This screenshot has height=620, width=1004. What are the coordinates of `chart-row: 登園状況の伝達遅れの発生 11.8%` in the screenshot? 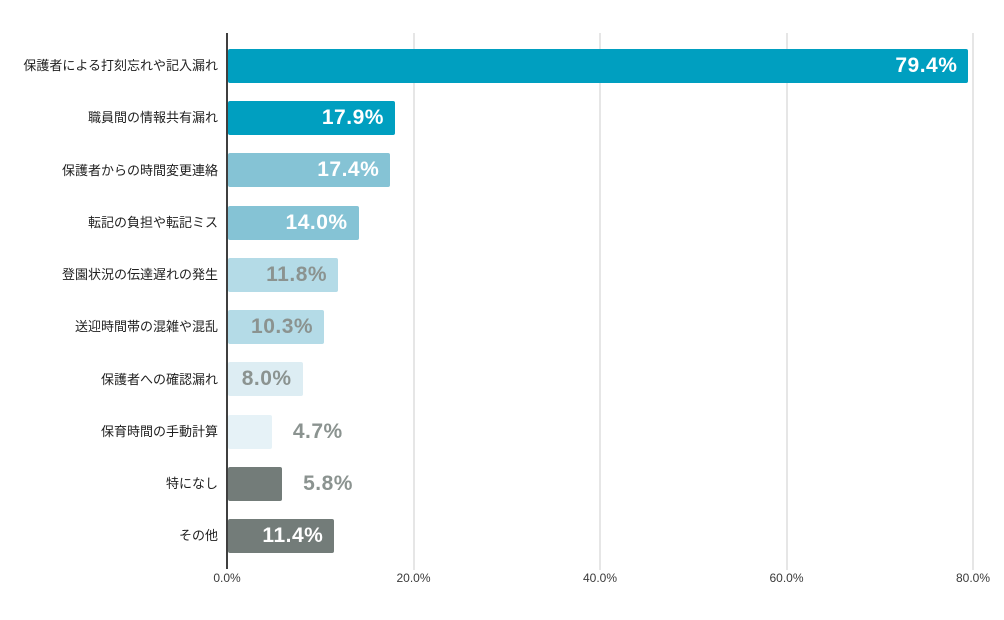 It's located at (491, 275).